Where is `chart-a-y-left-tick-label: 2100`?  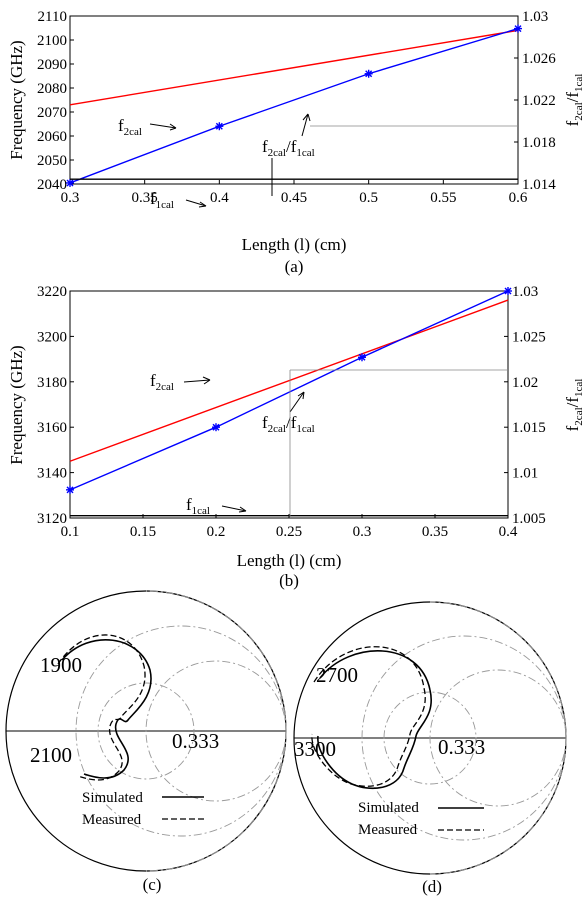
chart-a-y-left-tick-label: 2100 is located at coordinates (52, 41).